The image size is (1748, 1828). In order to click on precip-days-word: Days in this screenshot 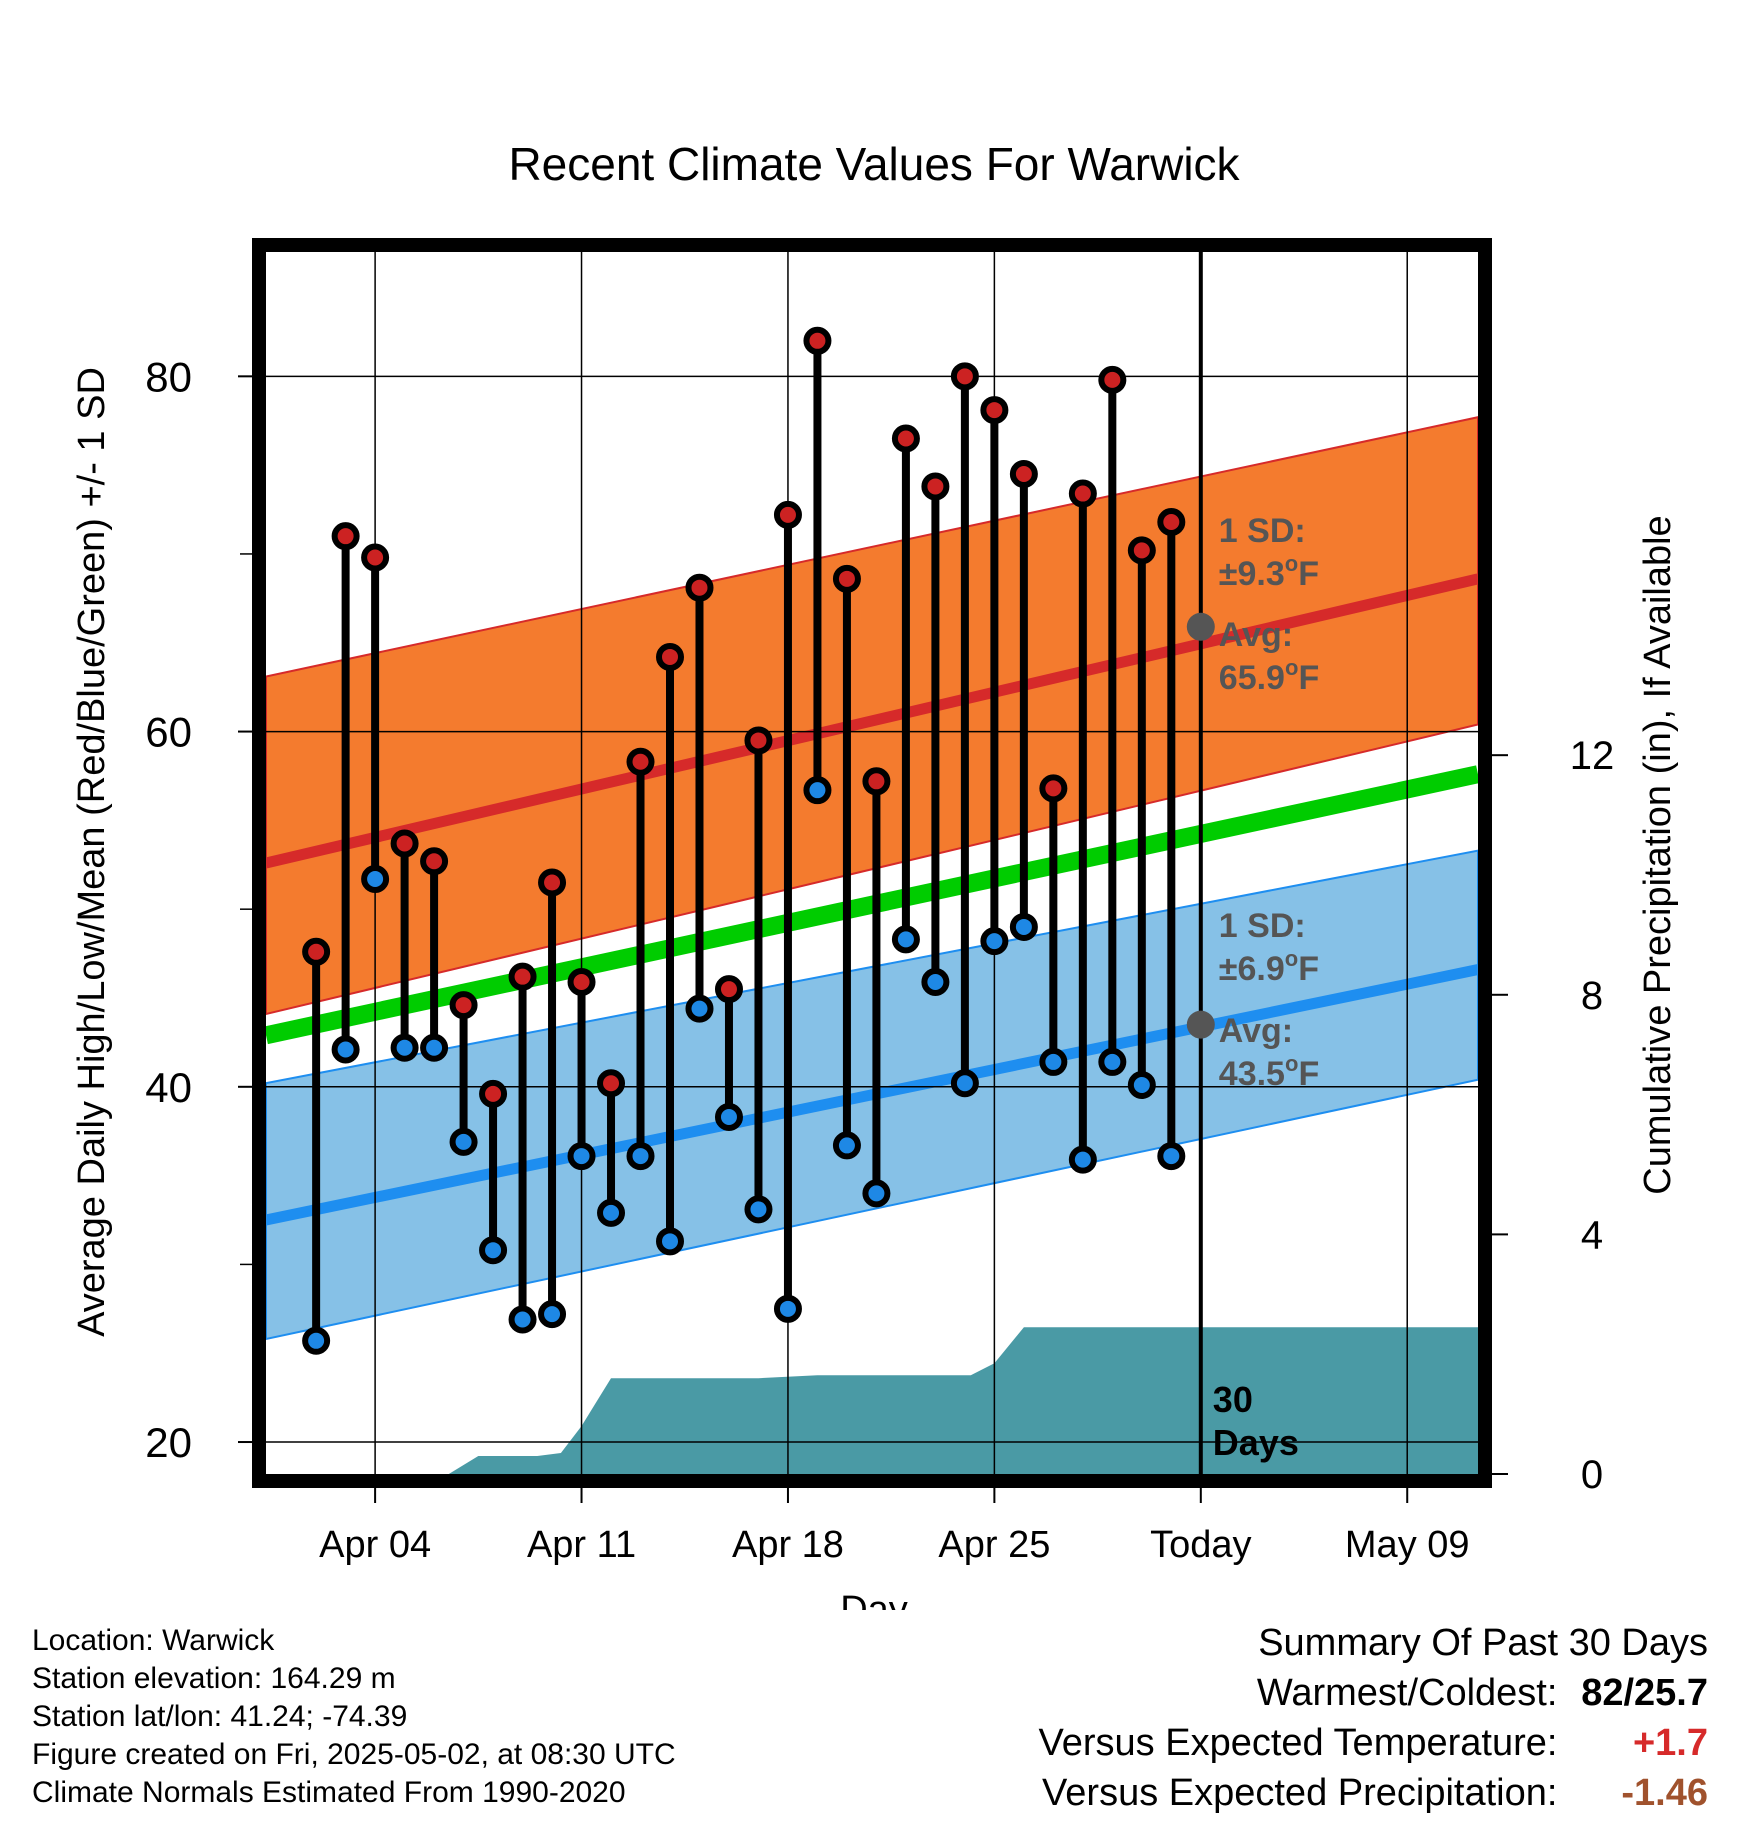, I will do `click(1256, 1442)`.